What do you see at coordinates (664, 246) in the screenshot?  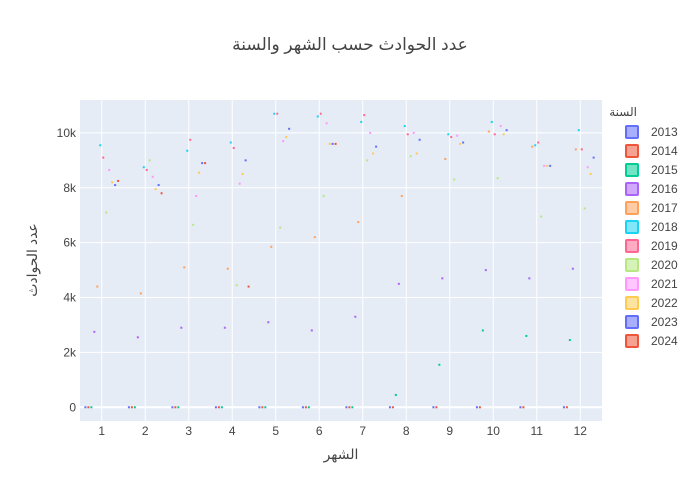 I see `legend-label: 2019` at bounding box center [664, 246].